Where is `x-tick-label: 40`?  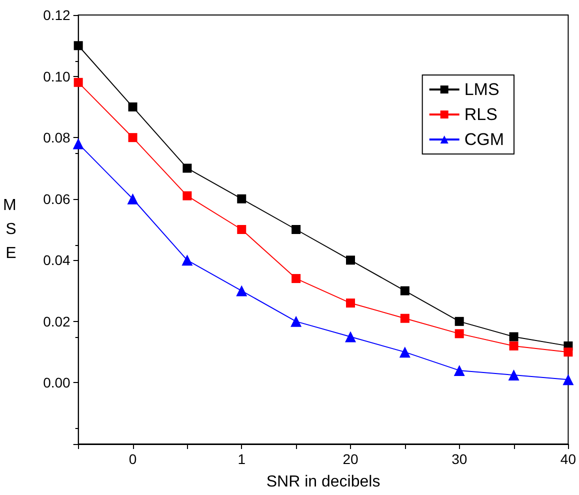 x-tick-label: 40 is located at coordinates (568, 459).